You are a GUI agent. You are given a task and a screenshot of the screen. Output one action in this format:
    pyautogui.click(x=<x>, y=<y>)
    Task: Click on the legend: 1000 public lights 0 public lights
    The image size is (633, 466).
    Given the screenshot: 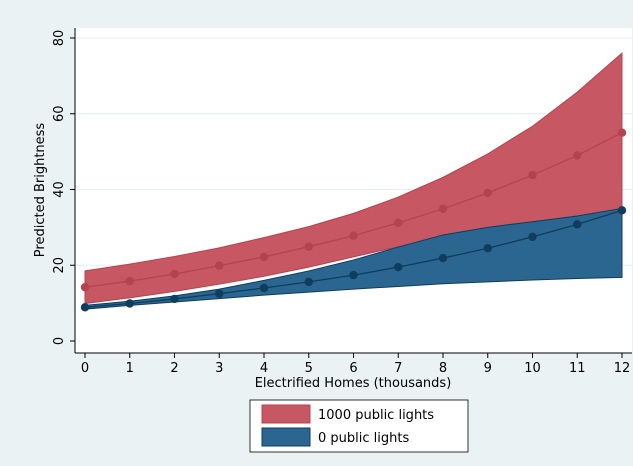 What is the action you would take?
    pyautogui.click(x=359, y=426)
    